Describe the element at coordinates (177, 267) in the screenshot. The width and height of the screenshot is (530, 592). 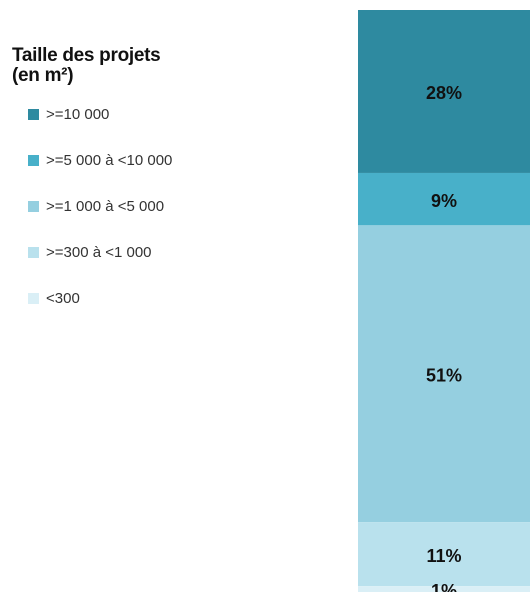
I see `legend-item: >=300 à <1 000` at that location.